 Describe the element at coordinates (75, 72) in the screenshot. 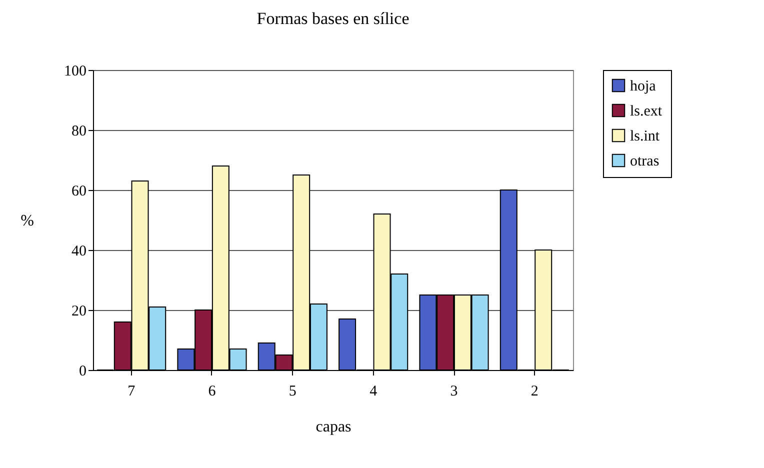

I see `y-tick-label: 100` at that location.